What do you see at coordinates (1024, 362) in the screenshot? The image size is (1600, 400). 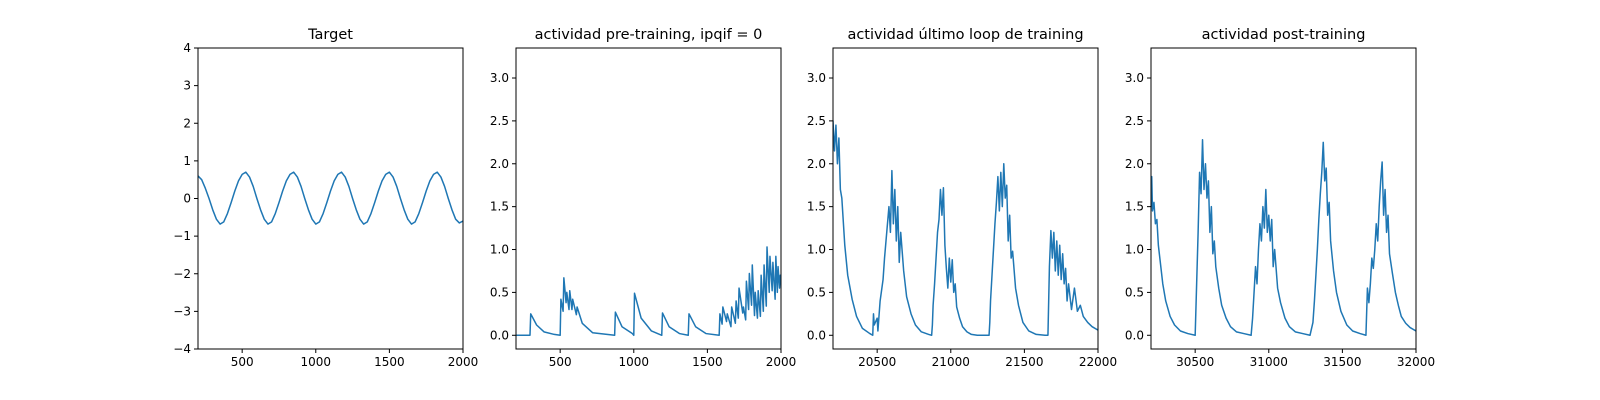 I see `x-tick-label: 21500` at bounding box center [1024, 362].